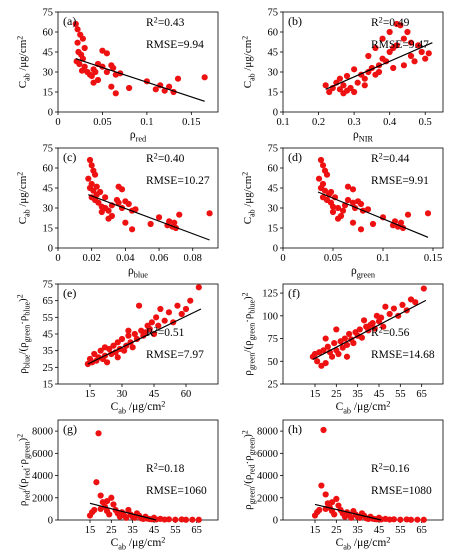 The image size is (451, 550). Describe the element at coordinates (295, 21) in the screenshot. I see `panel-label: (b)` at that location.